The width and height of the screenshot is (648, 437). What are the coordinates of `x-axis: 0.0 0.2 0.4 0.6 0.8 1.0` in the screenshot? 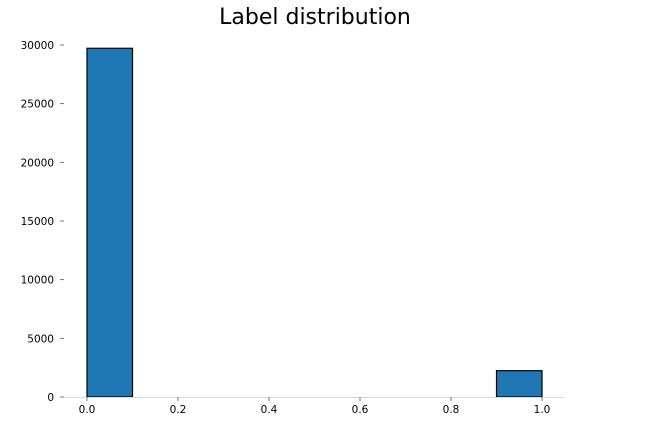 It's located at (314, 406).